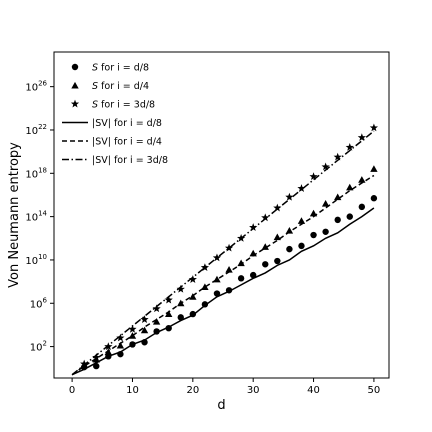  I want to click on marker-s3-p24, so click(361, 137).